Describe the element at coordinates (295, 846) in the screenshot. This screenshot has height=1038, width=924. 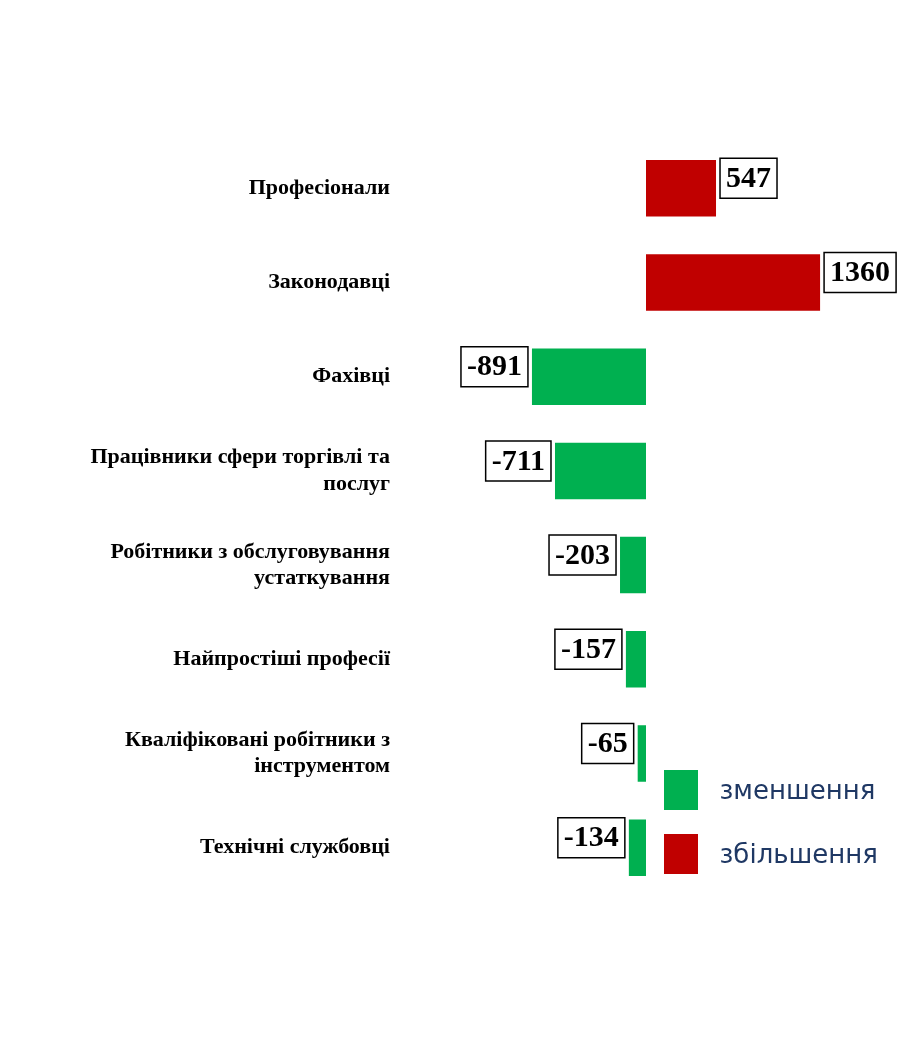
I see `y-tick-label: Технічні службовці` at that location.